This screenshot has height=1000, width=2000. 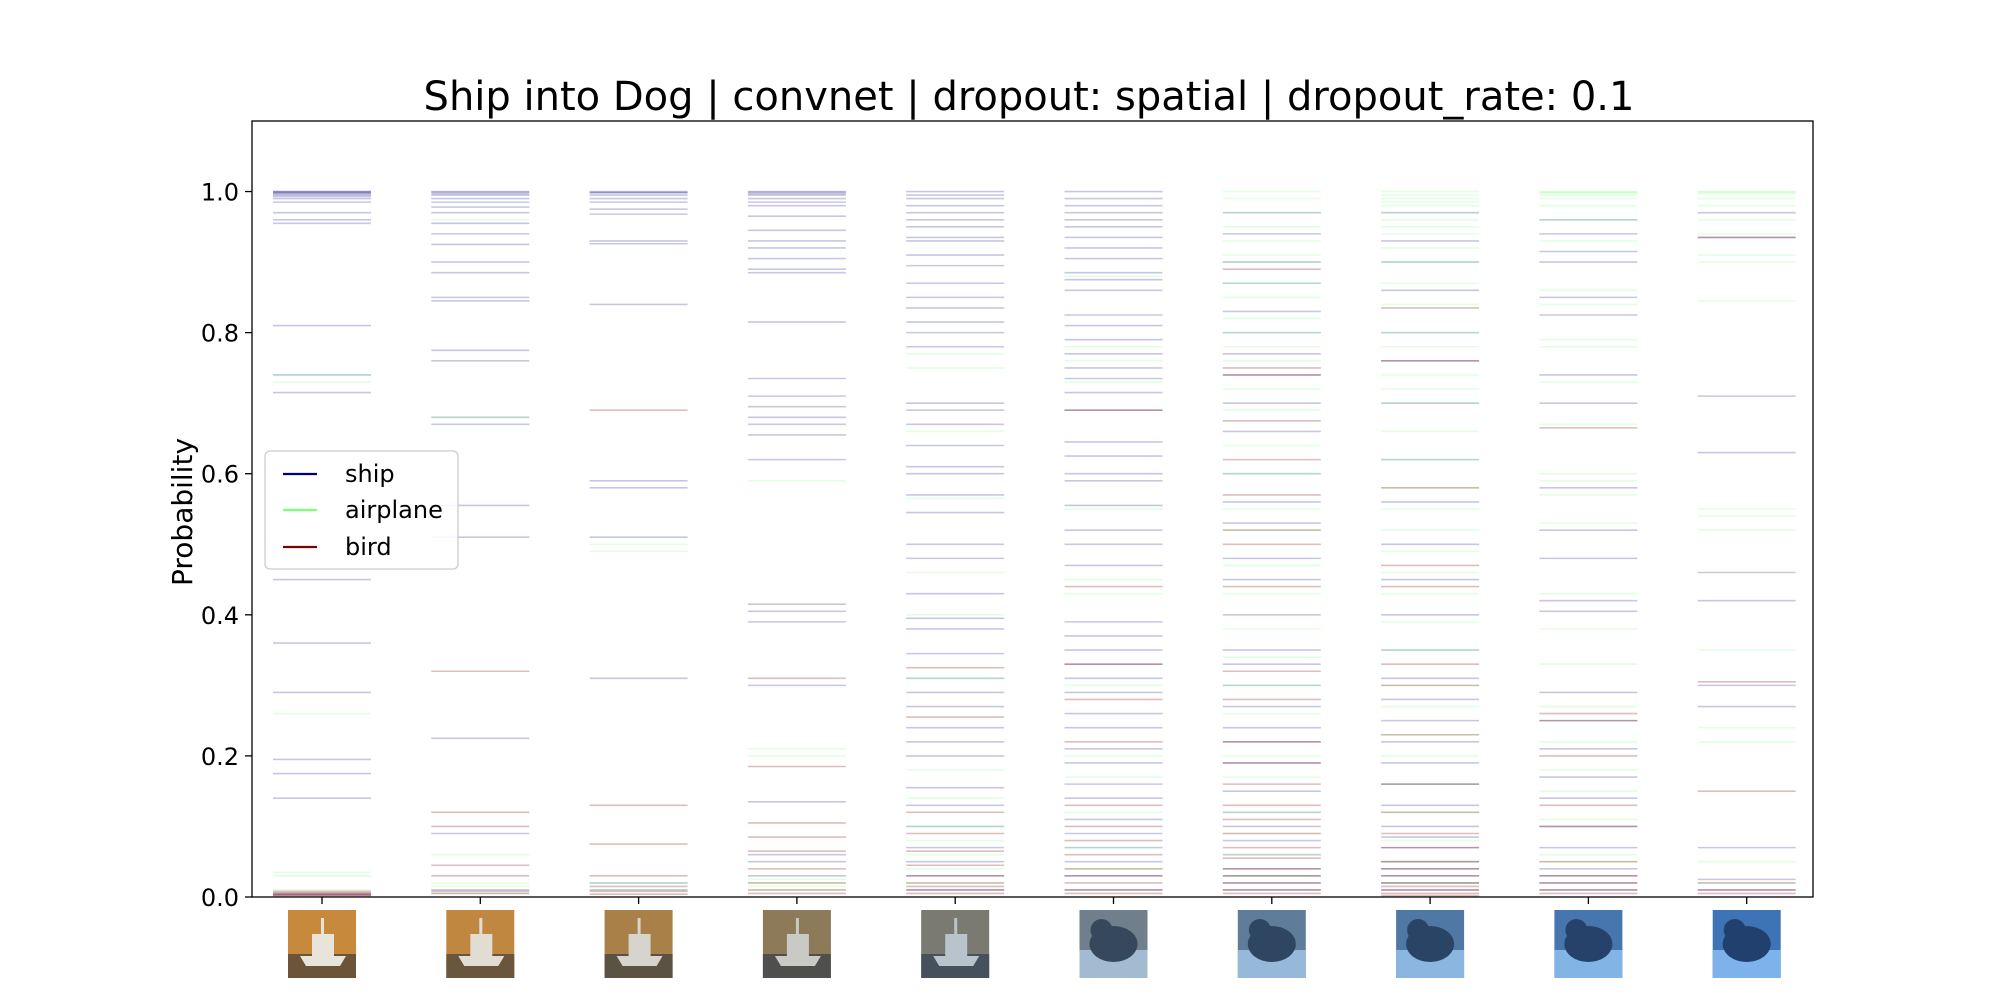 I want to click on y-tick-label: 0.4, so click(x=220, y=616).